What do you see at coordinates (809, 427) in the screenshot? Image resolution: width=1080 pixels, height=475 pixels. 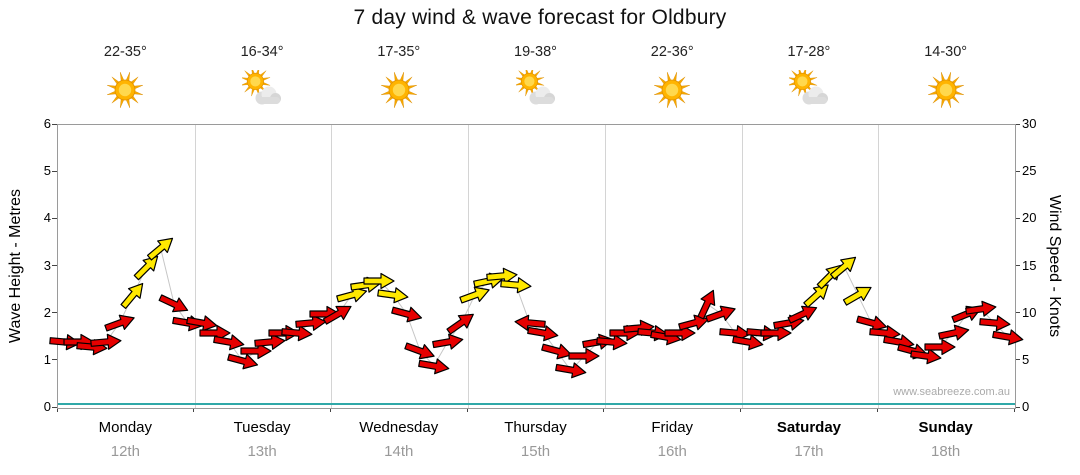 I see `day-name: Saturday` at bounding box center [809, 427].